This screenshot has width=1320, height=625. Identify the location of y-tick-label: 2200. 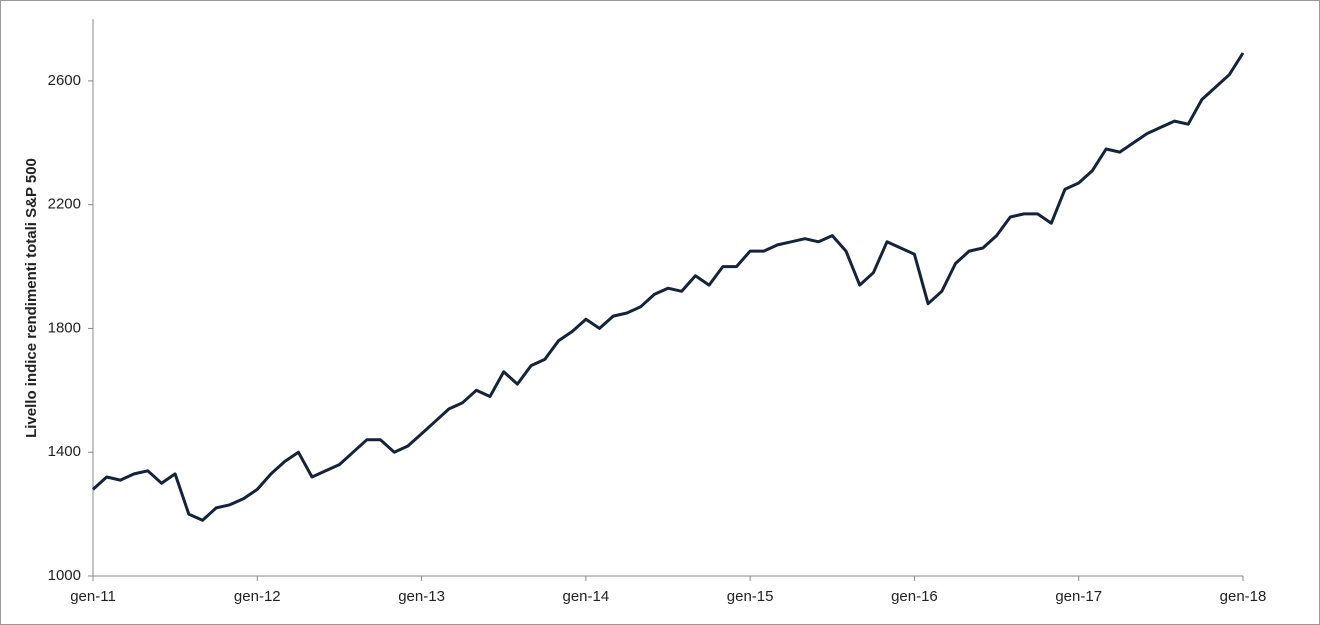
(64, 204).